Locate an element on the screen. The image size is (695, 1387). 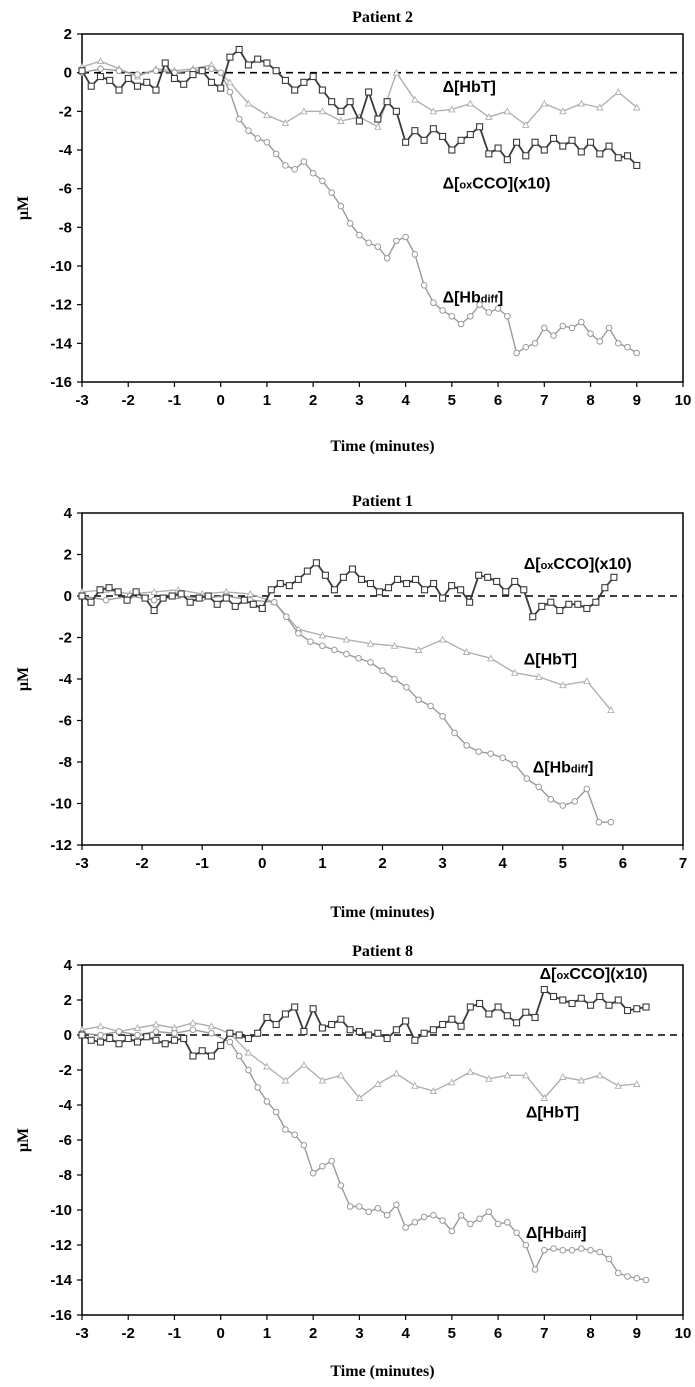
annotation-subscript: diff is located at coordinates (572, 1235).